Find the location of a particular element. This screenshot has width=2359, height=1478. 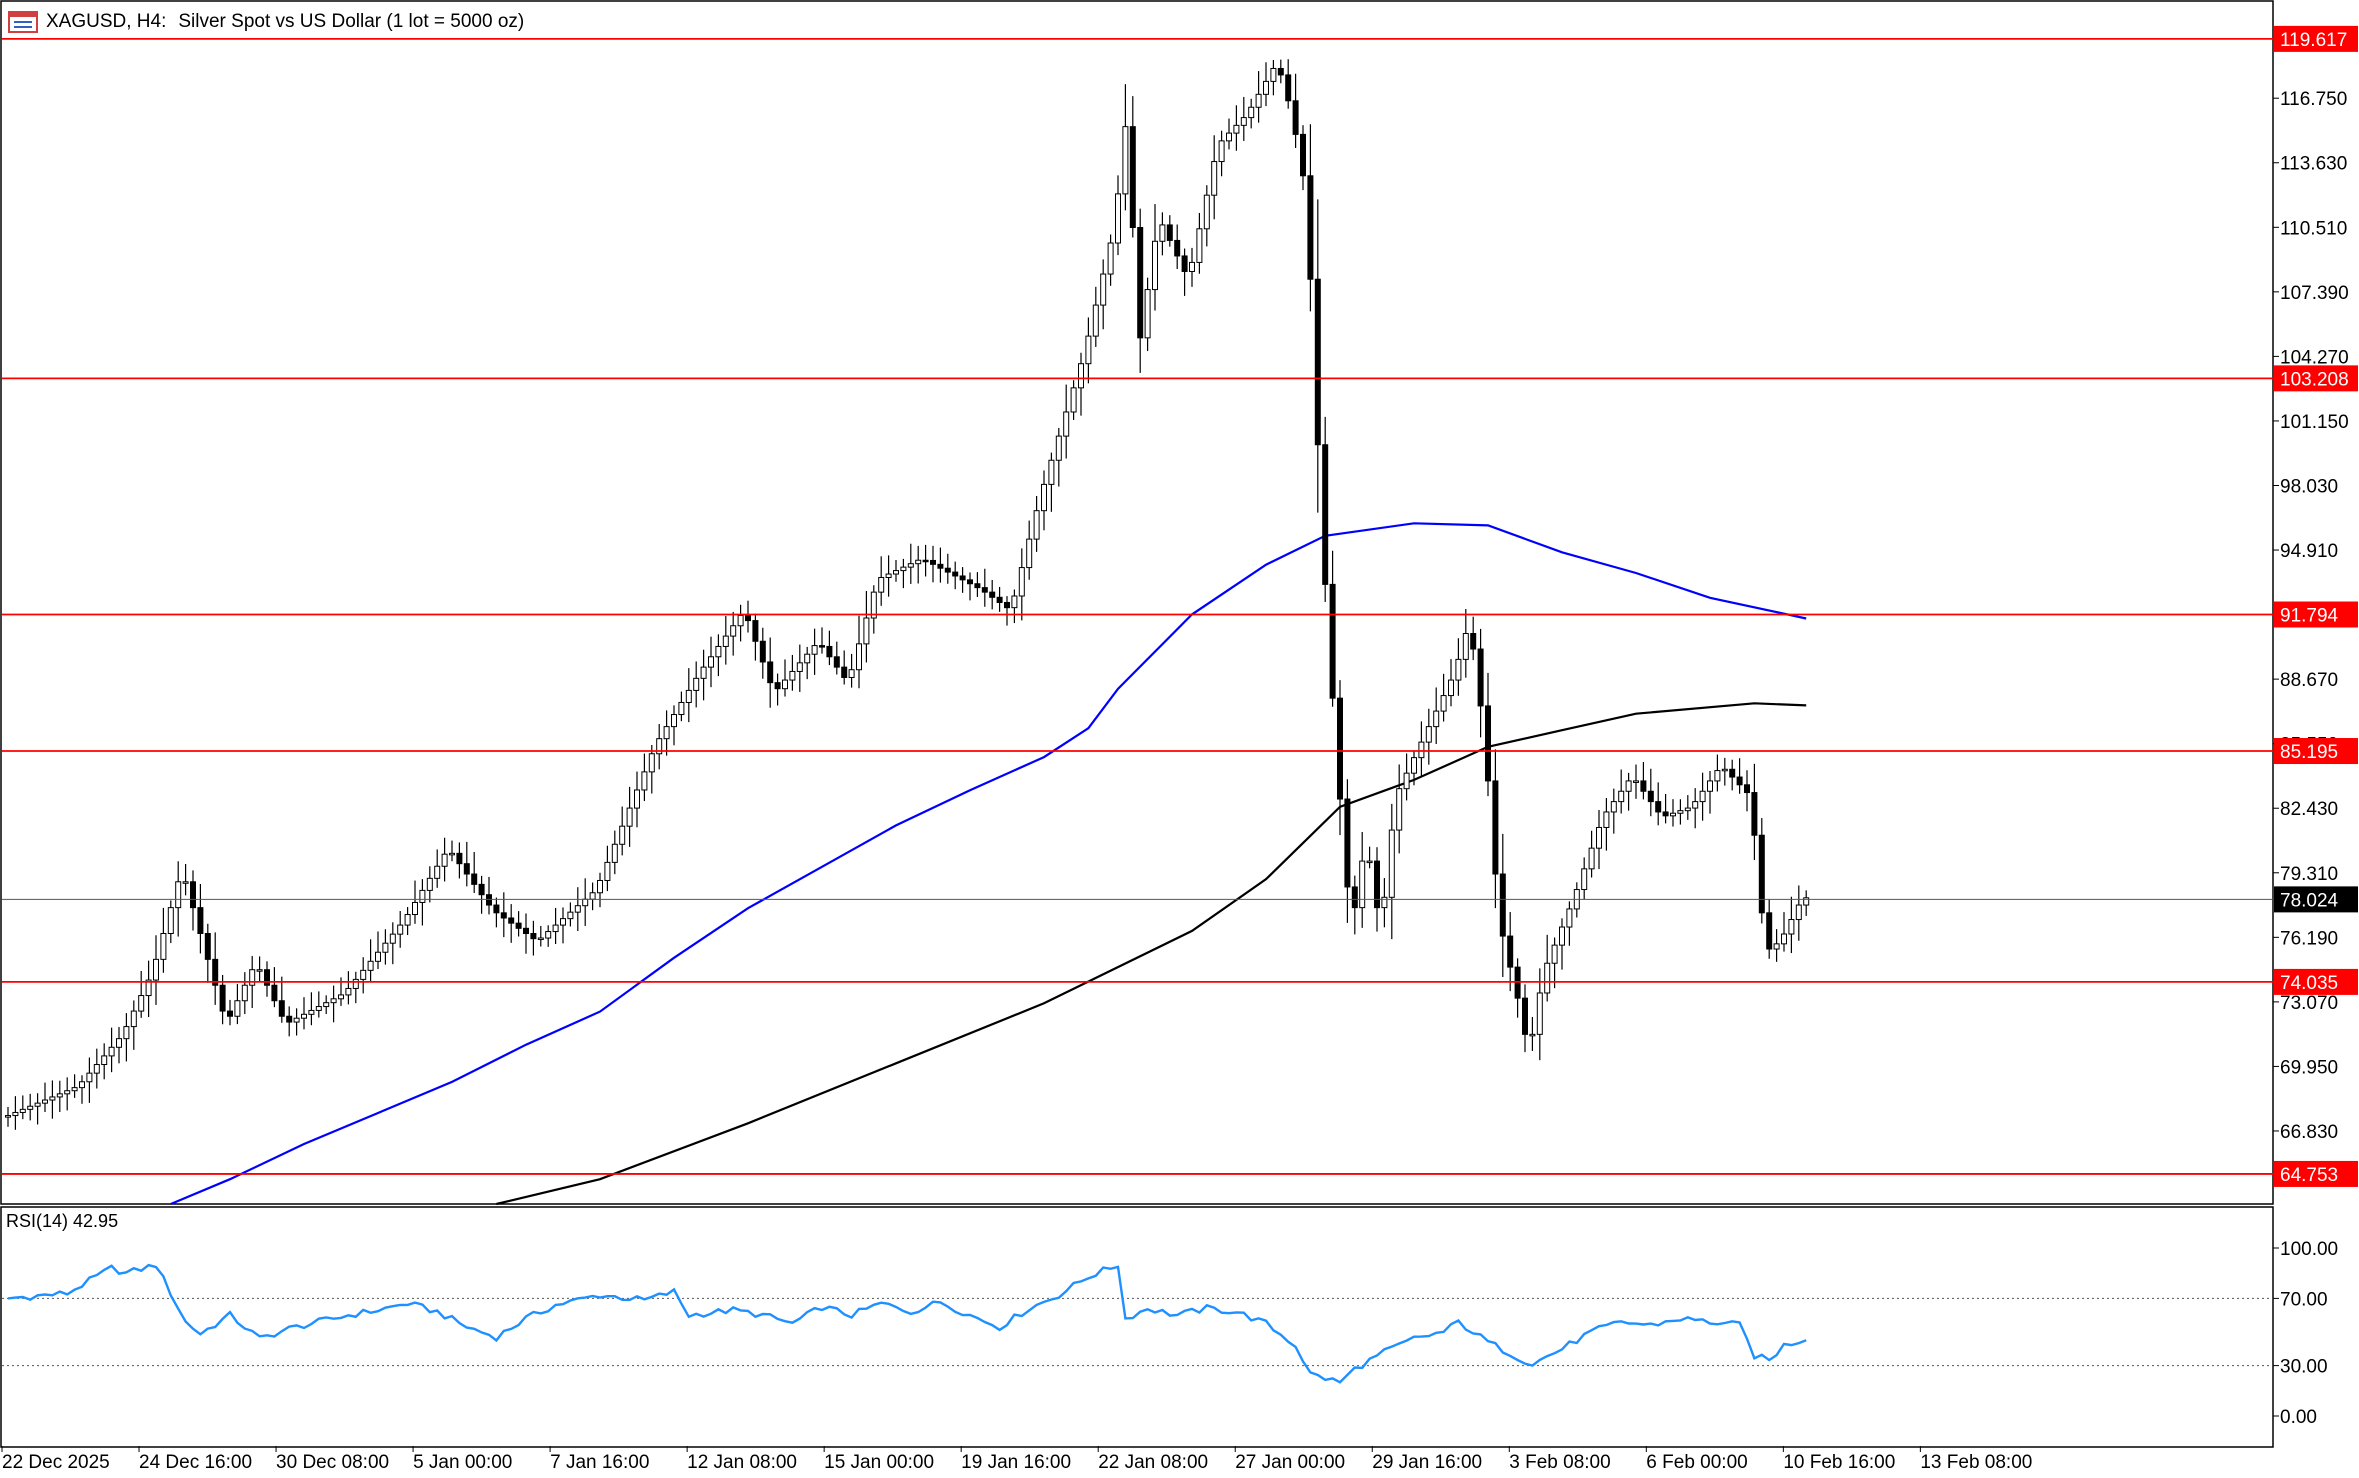

time-tick-label: 22 Jan 08:00 is located at coordinates (1153, 1462).